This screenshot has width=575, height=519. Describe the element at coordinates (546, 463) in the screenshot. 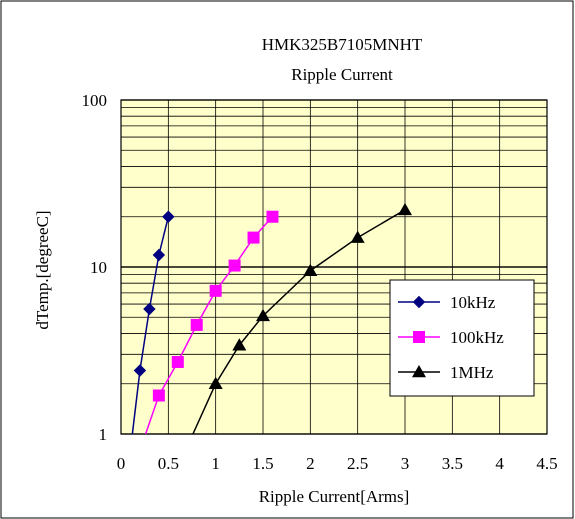

I see `x-tick-label: 4.5` at that location.